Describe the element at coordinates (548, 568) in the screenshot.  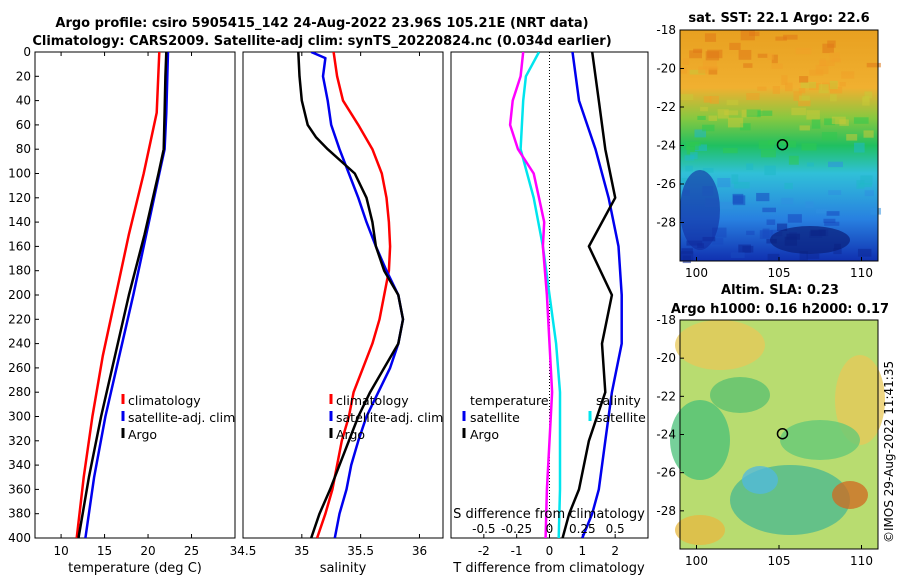
I see `difference-xlabel: T difference from climatology` at that location.